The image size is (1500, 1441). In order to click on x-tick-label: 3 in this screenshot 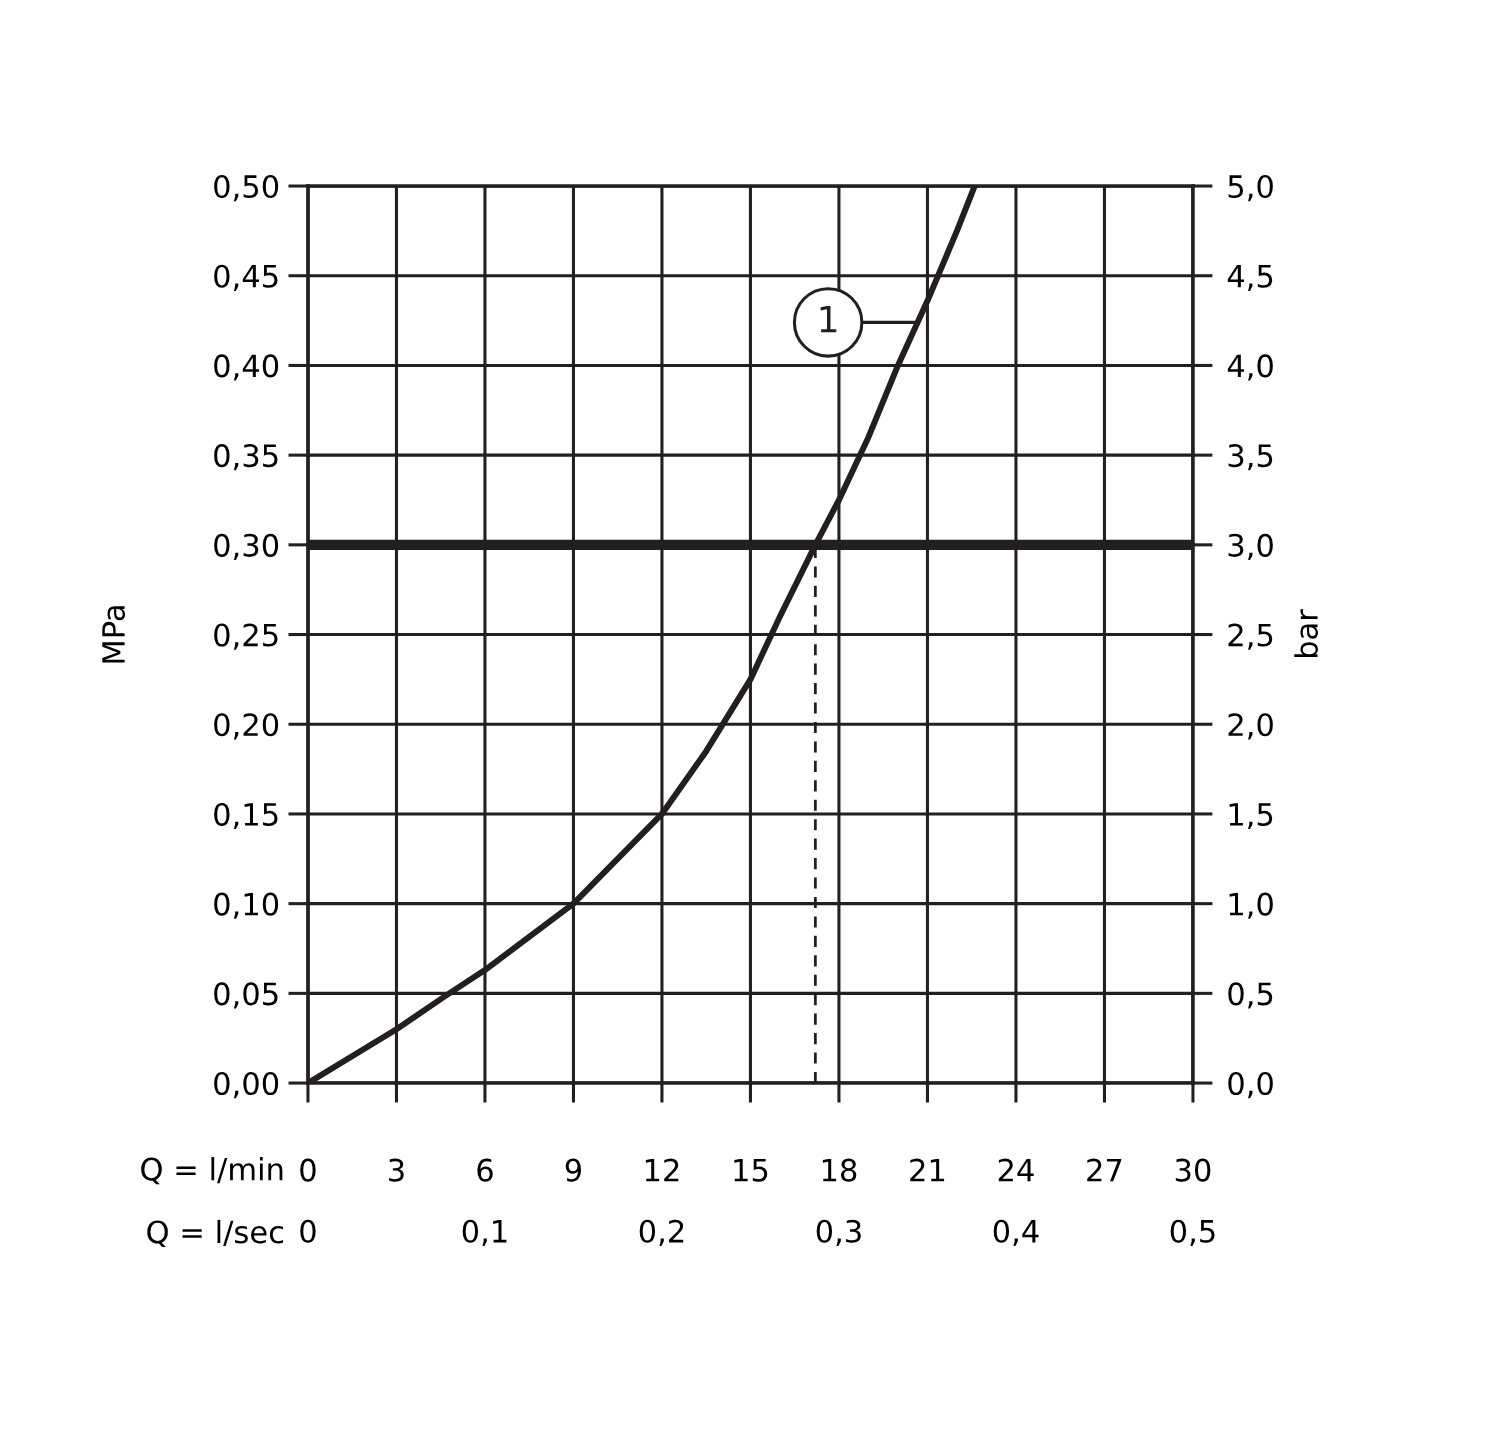, I will do `click(396, 1170)`.